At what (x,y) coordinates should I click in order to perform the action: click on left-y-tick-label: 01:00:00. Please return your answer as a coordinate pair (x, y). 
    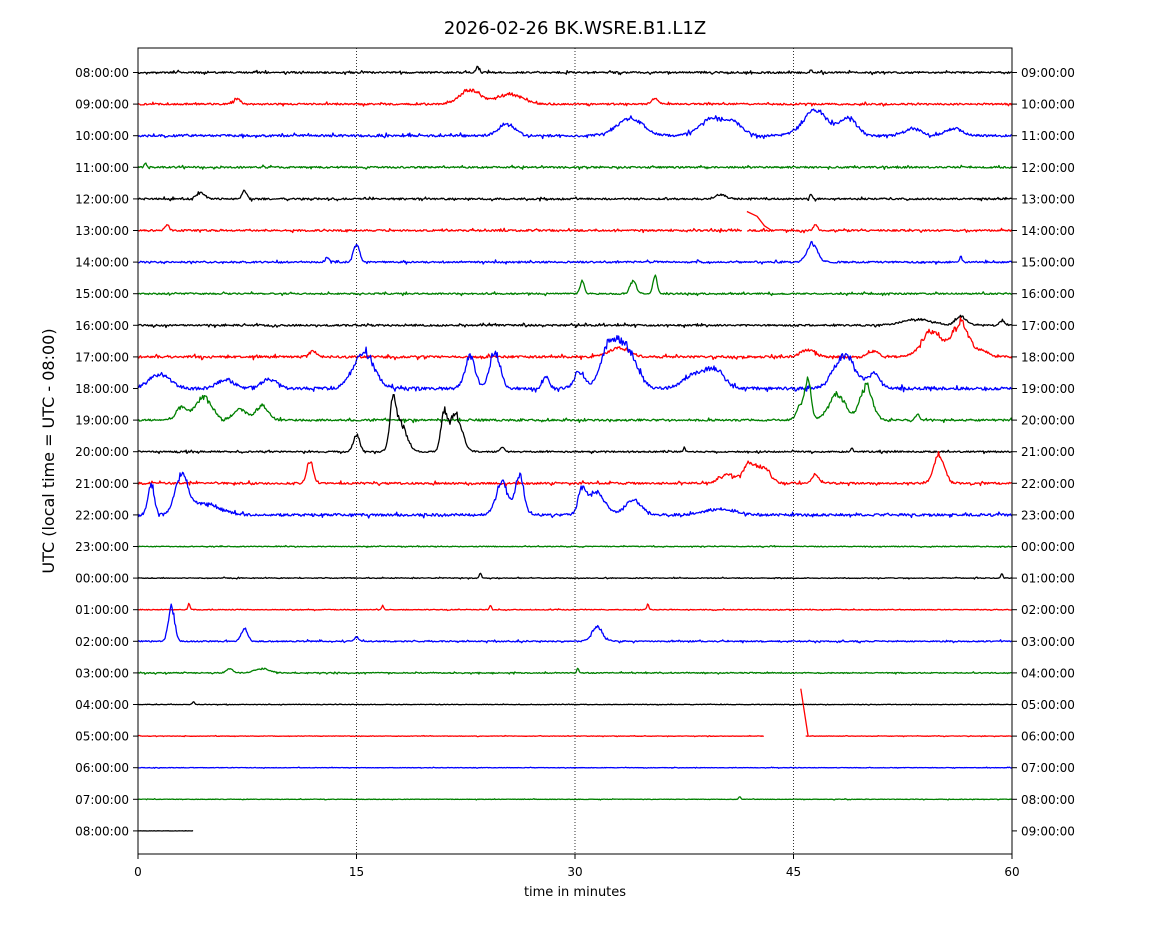
    Looking at the image, I should click on (102, 610).